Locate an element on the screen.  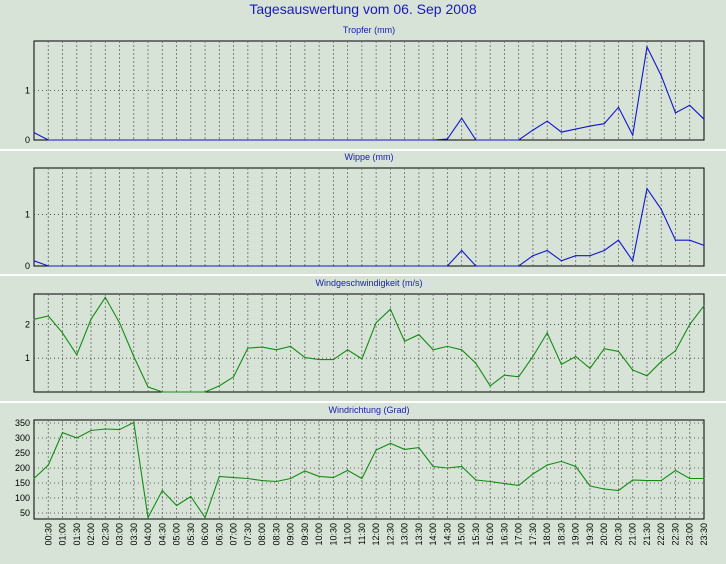
chart-title: Windrichtung (Grad) is located at coordinates (368, 410).